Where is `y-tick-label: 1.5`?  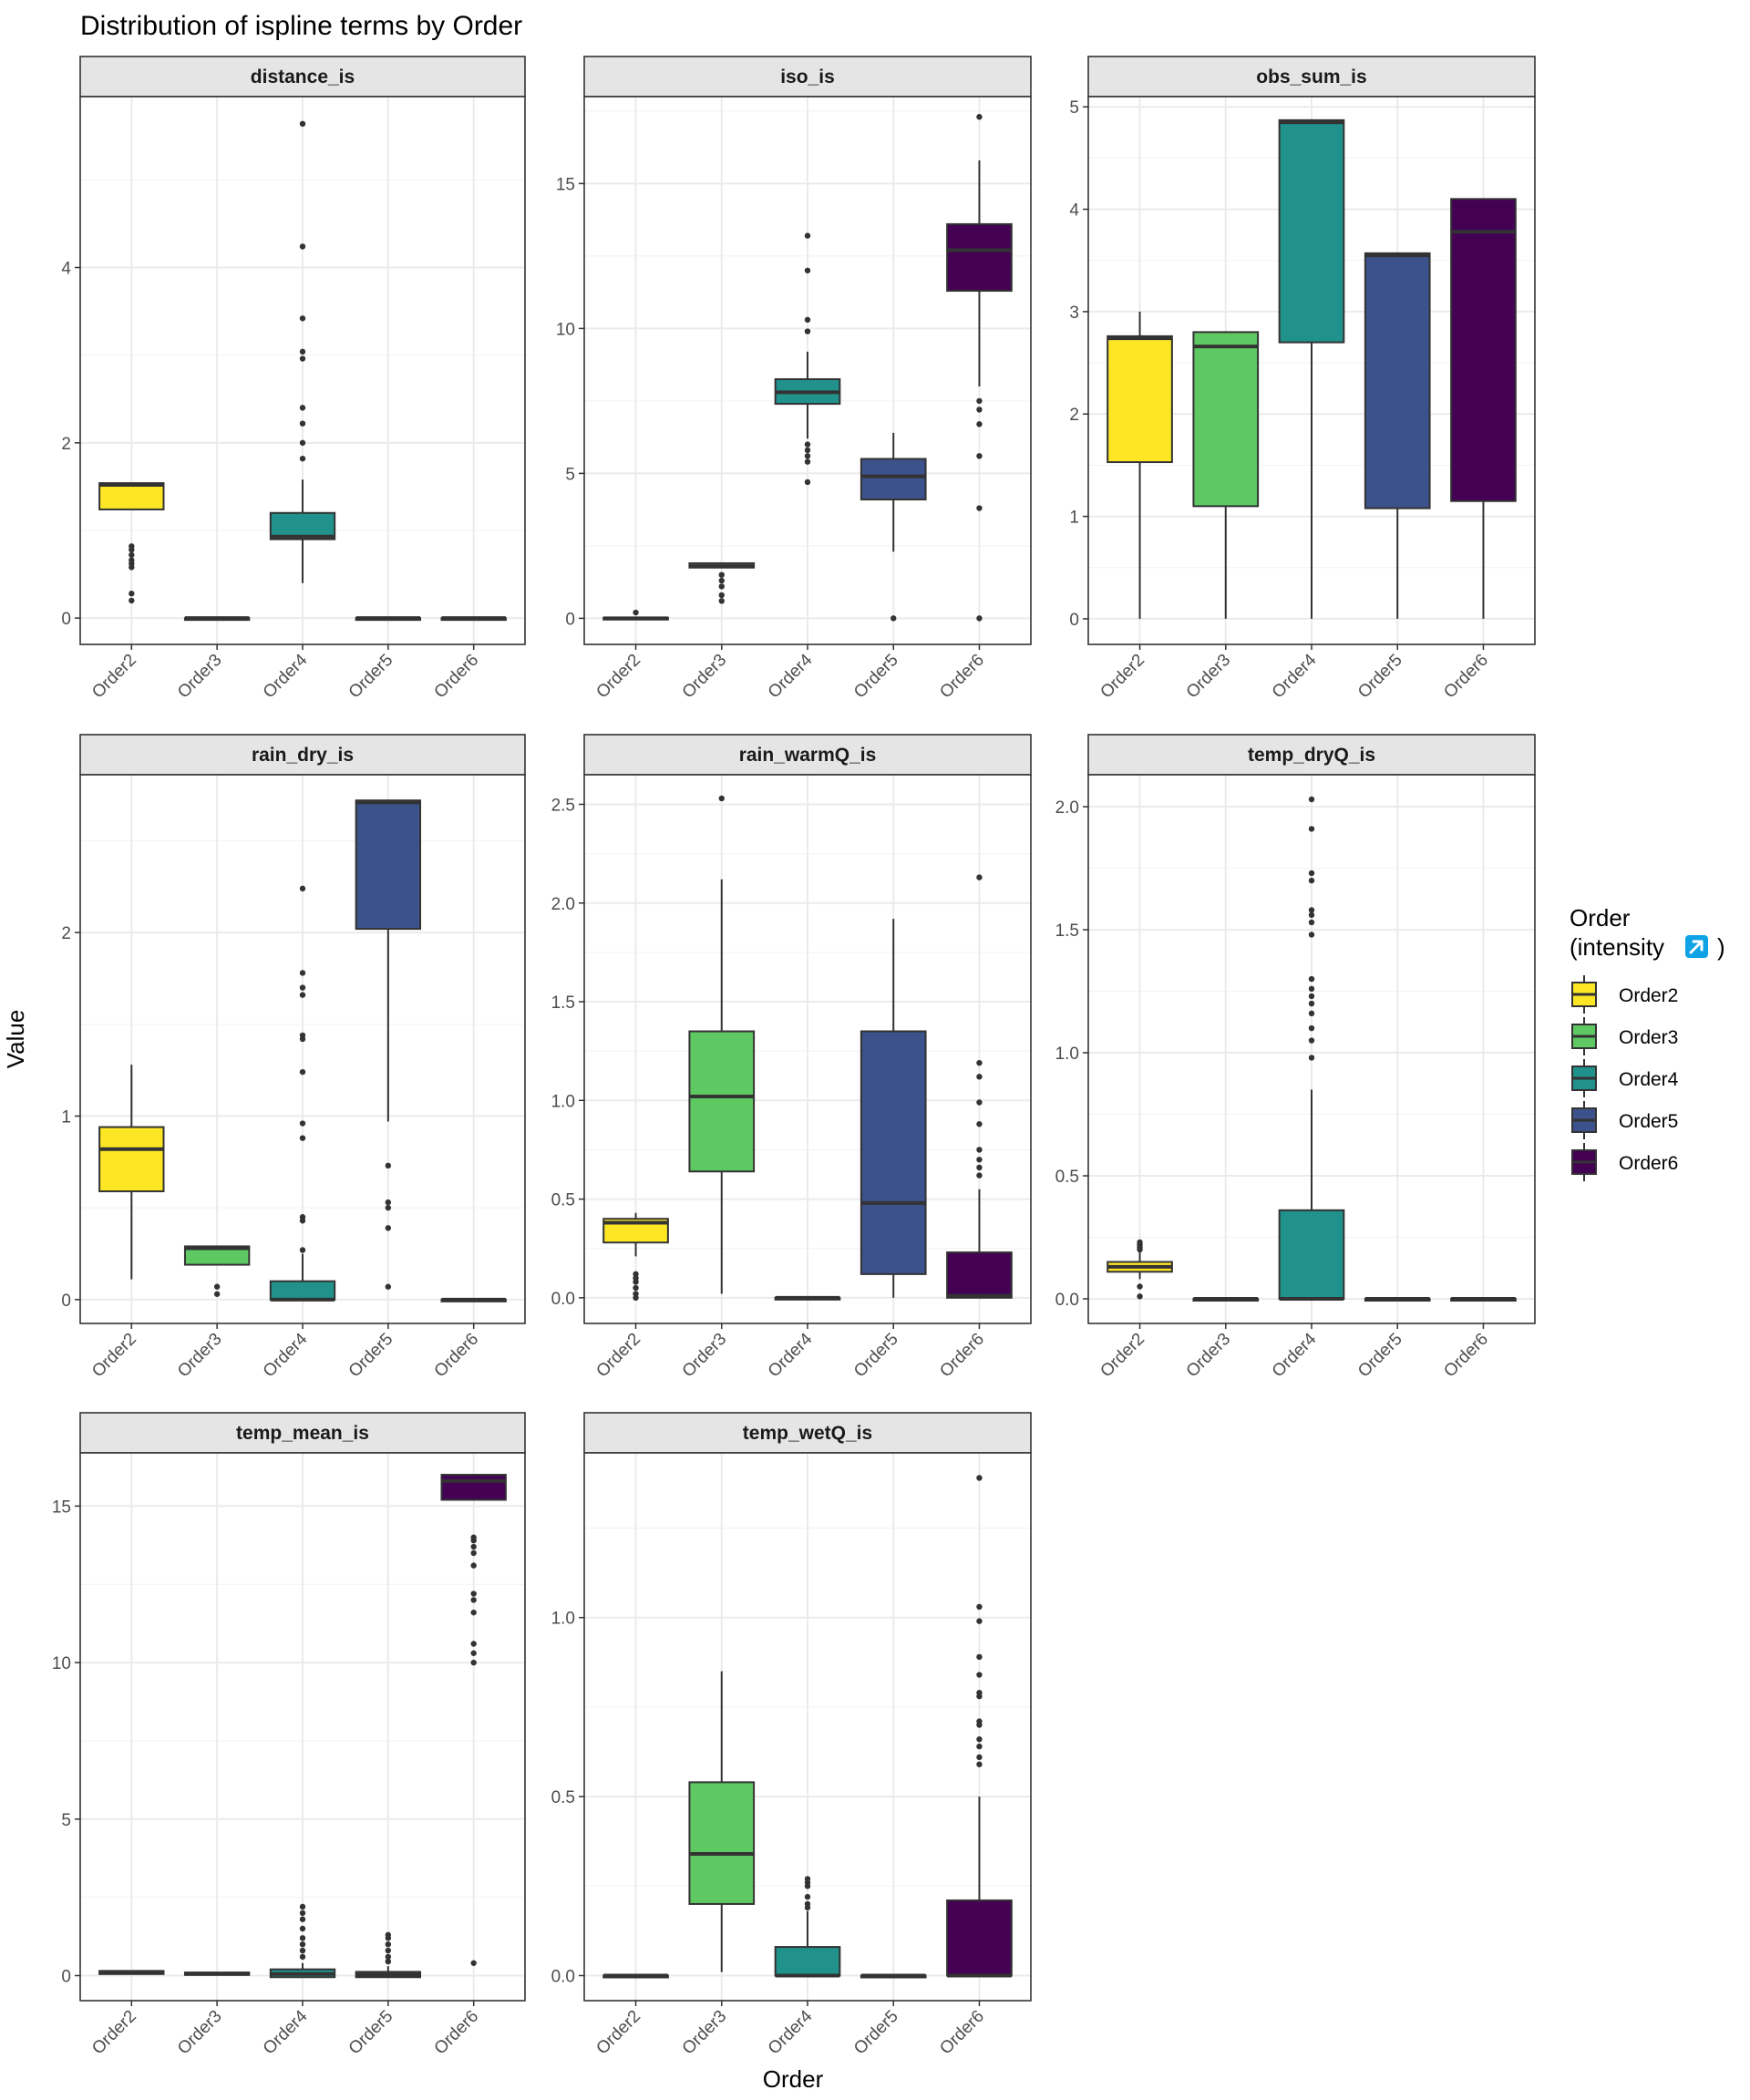 y-tick-label: 1.5 is located at coordinates (1067, 931).